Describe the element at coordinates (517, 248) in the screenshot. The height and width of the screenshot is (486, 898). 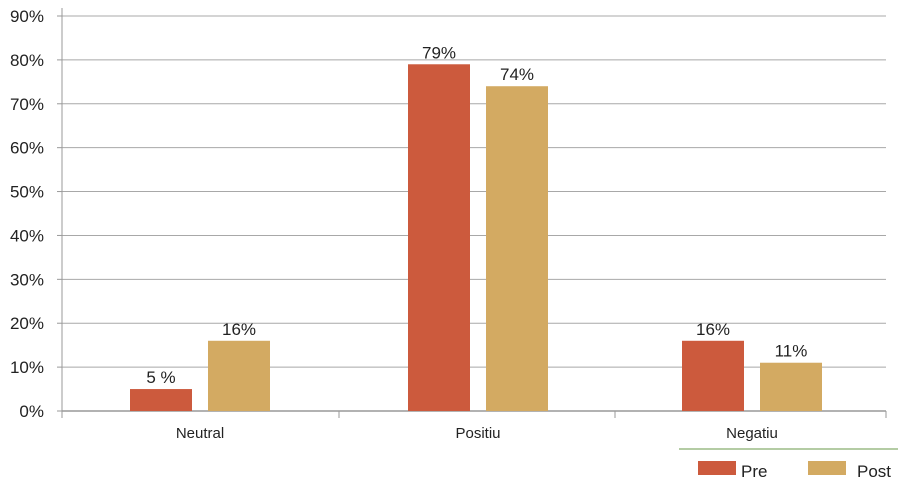
I see `bar-post-positiu` at that location.